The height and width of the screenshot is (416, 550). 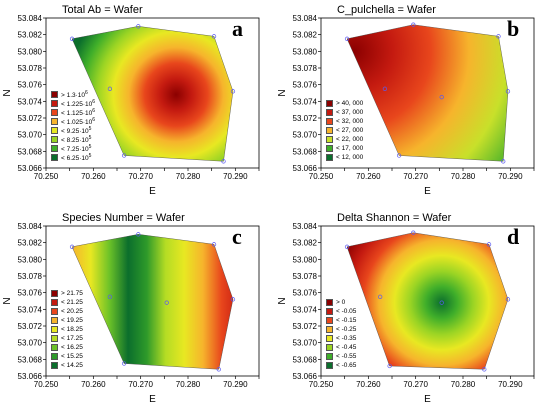 I want to click on legend-label: < -0.05, so click(x=346, y=311).